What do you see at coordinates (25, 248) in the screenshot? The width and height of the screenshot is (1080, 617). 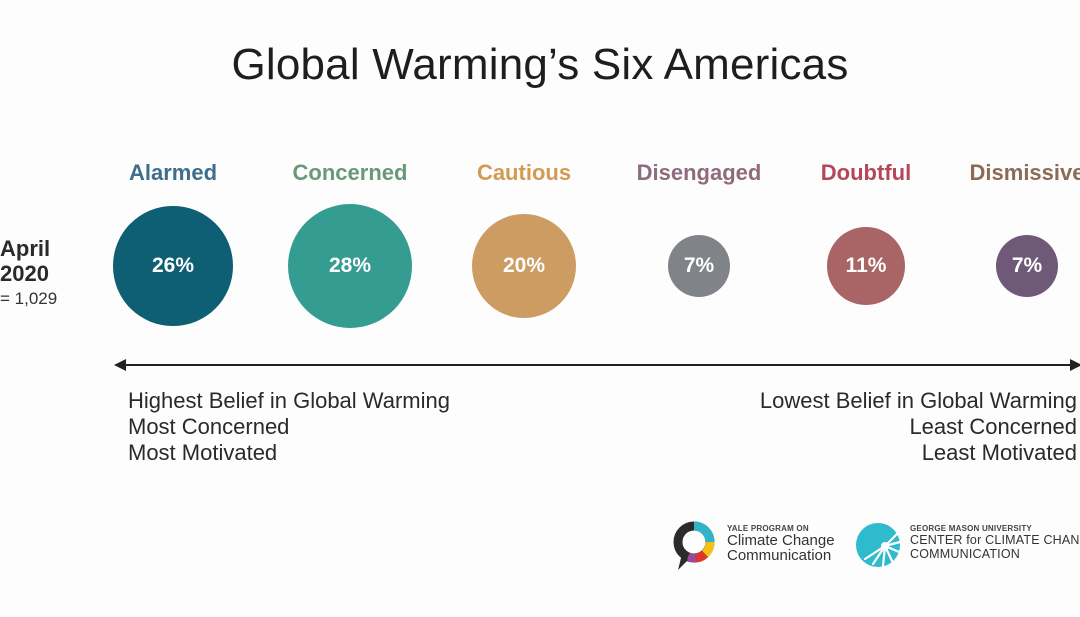 I see `survey-month: April` at bounding box center [25, 248].